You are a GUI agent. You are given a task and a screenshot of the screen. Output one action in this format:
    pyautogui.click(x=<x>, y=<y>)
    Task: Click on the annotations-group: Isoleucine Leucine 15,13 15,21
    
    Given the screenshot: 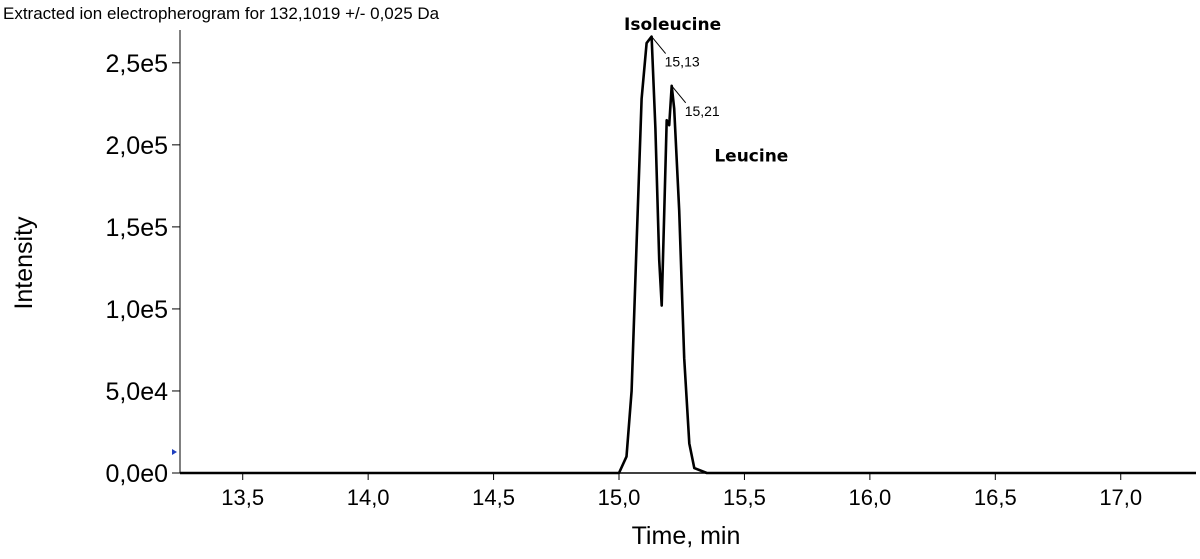 What is the action you would take?
    pyautogui.click(x=706, y=90)
    